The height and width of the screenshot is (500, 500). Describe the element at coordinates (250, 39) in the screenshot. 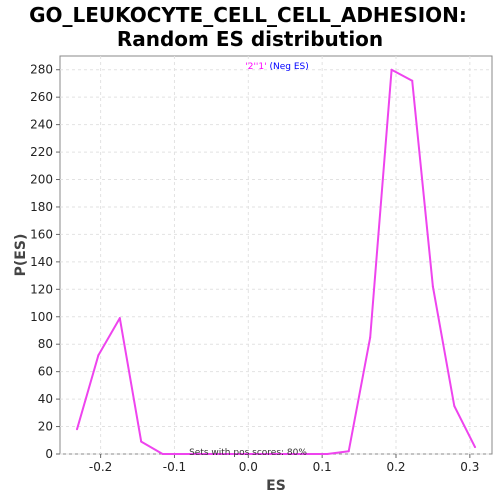

I see `chart-title-line-2: Random ES distribution` at that location.